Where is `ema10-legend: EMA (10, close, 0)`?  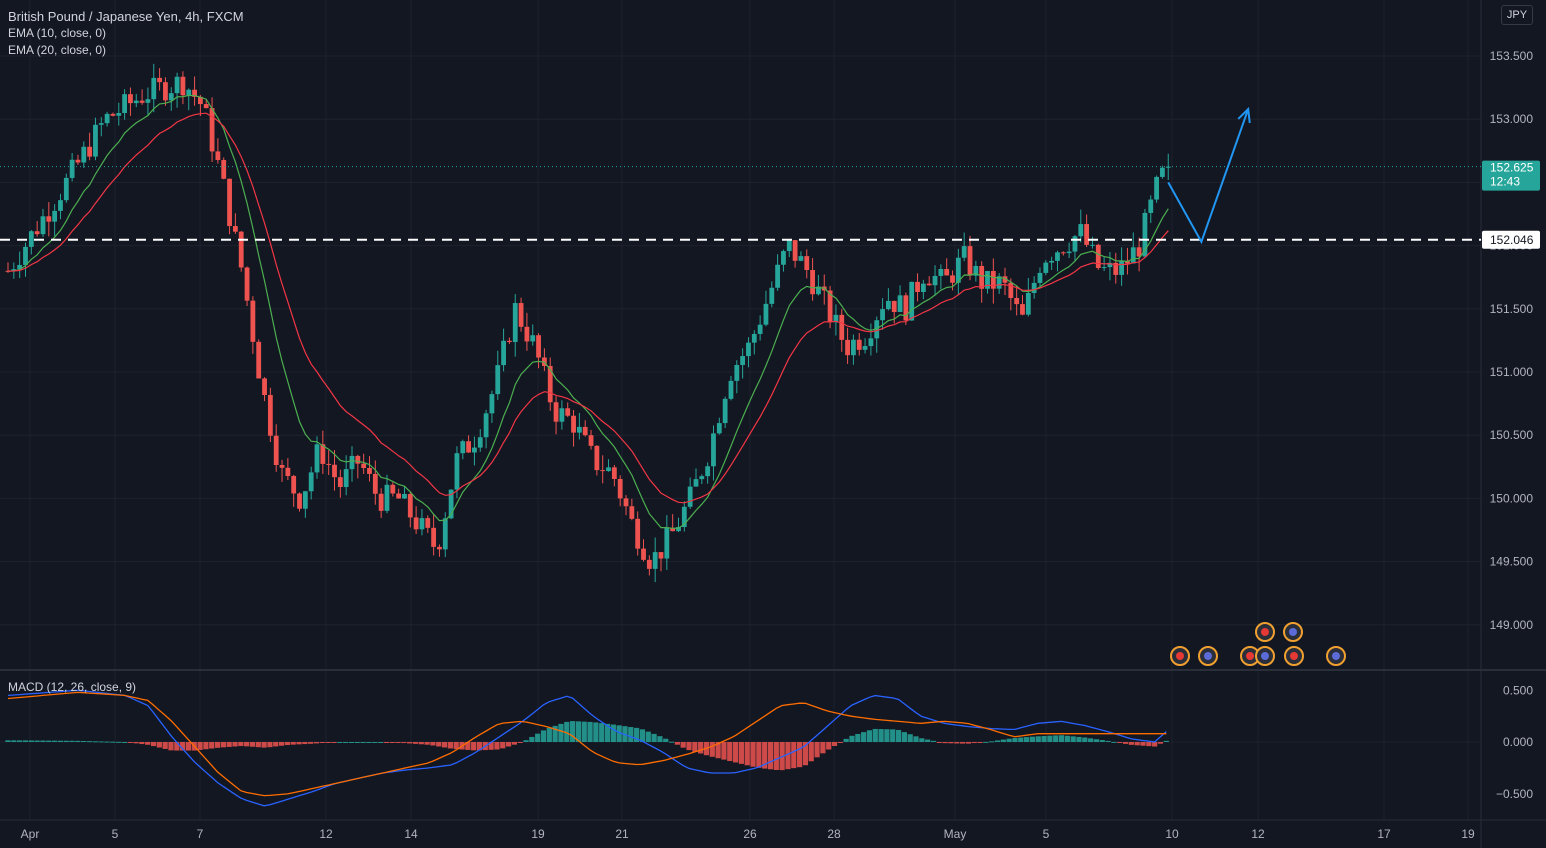 ema10-legend: EMA (10, close, 0) is located at coordinates (57, 33).